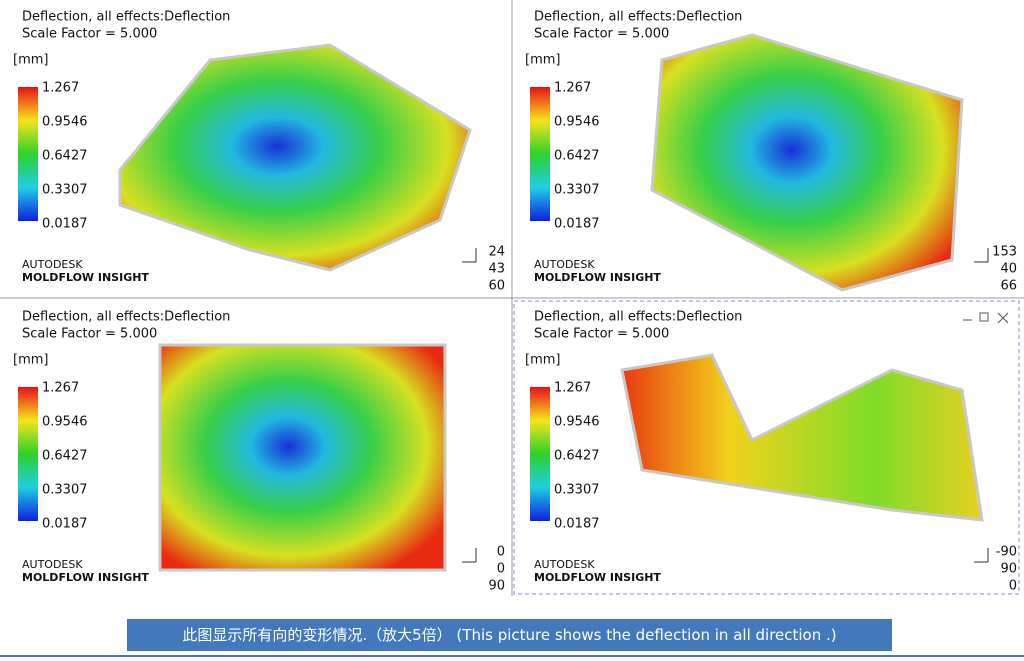 This screenshot has height=661, width=1024. Describe the element at coordinates (1008, 286) in the screenshot. I see `orientation-value: 66` at that location.